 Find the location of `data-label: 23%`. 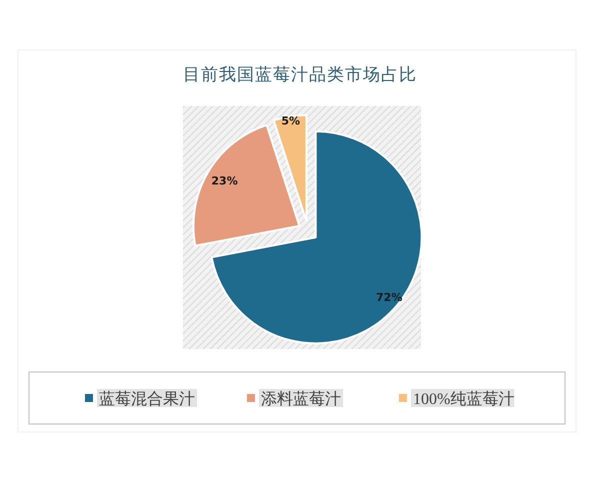

data-label: 23% is located at coordinates (224, 181).